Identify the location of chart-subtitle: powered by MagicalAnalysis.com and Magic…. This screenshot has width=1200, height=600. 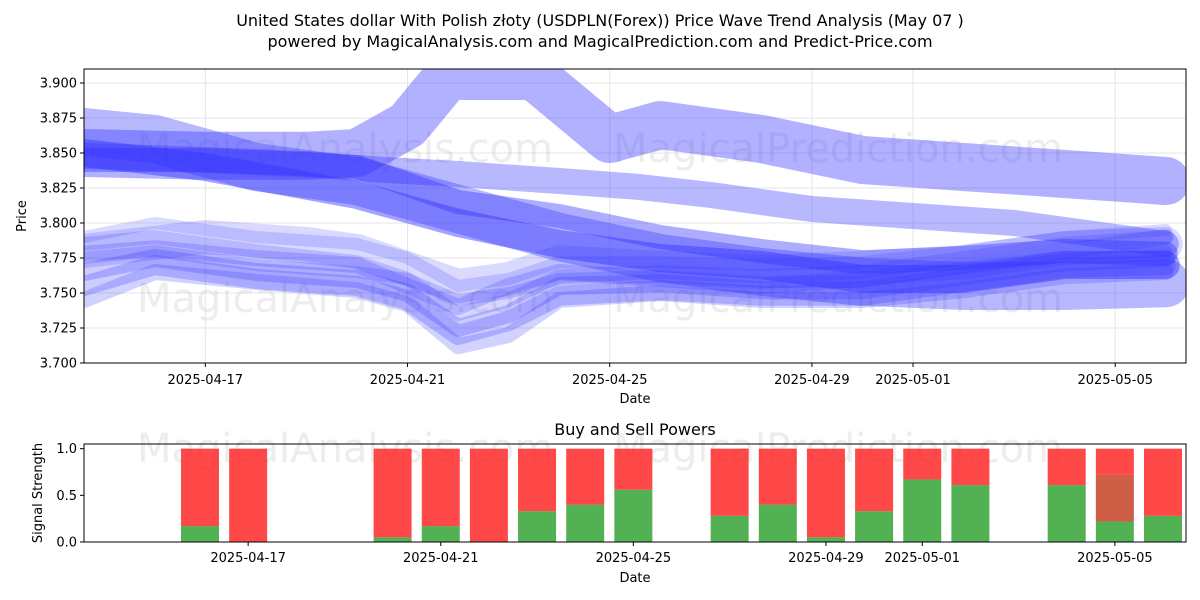
(599, 41).